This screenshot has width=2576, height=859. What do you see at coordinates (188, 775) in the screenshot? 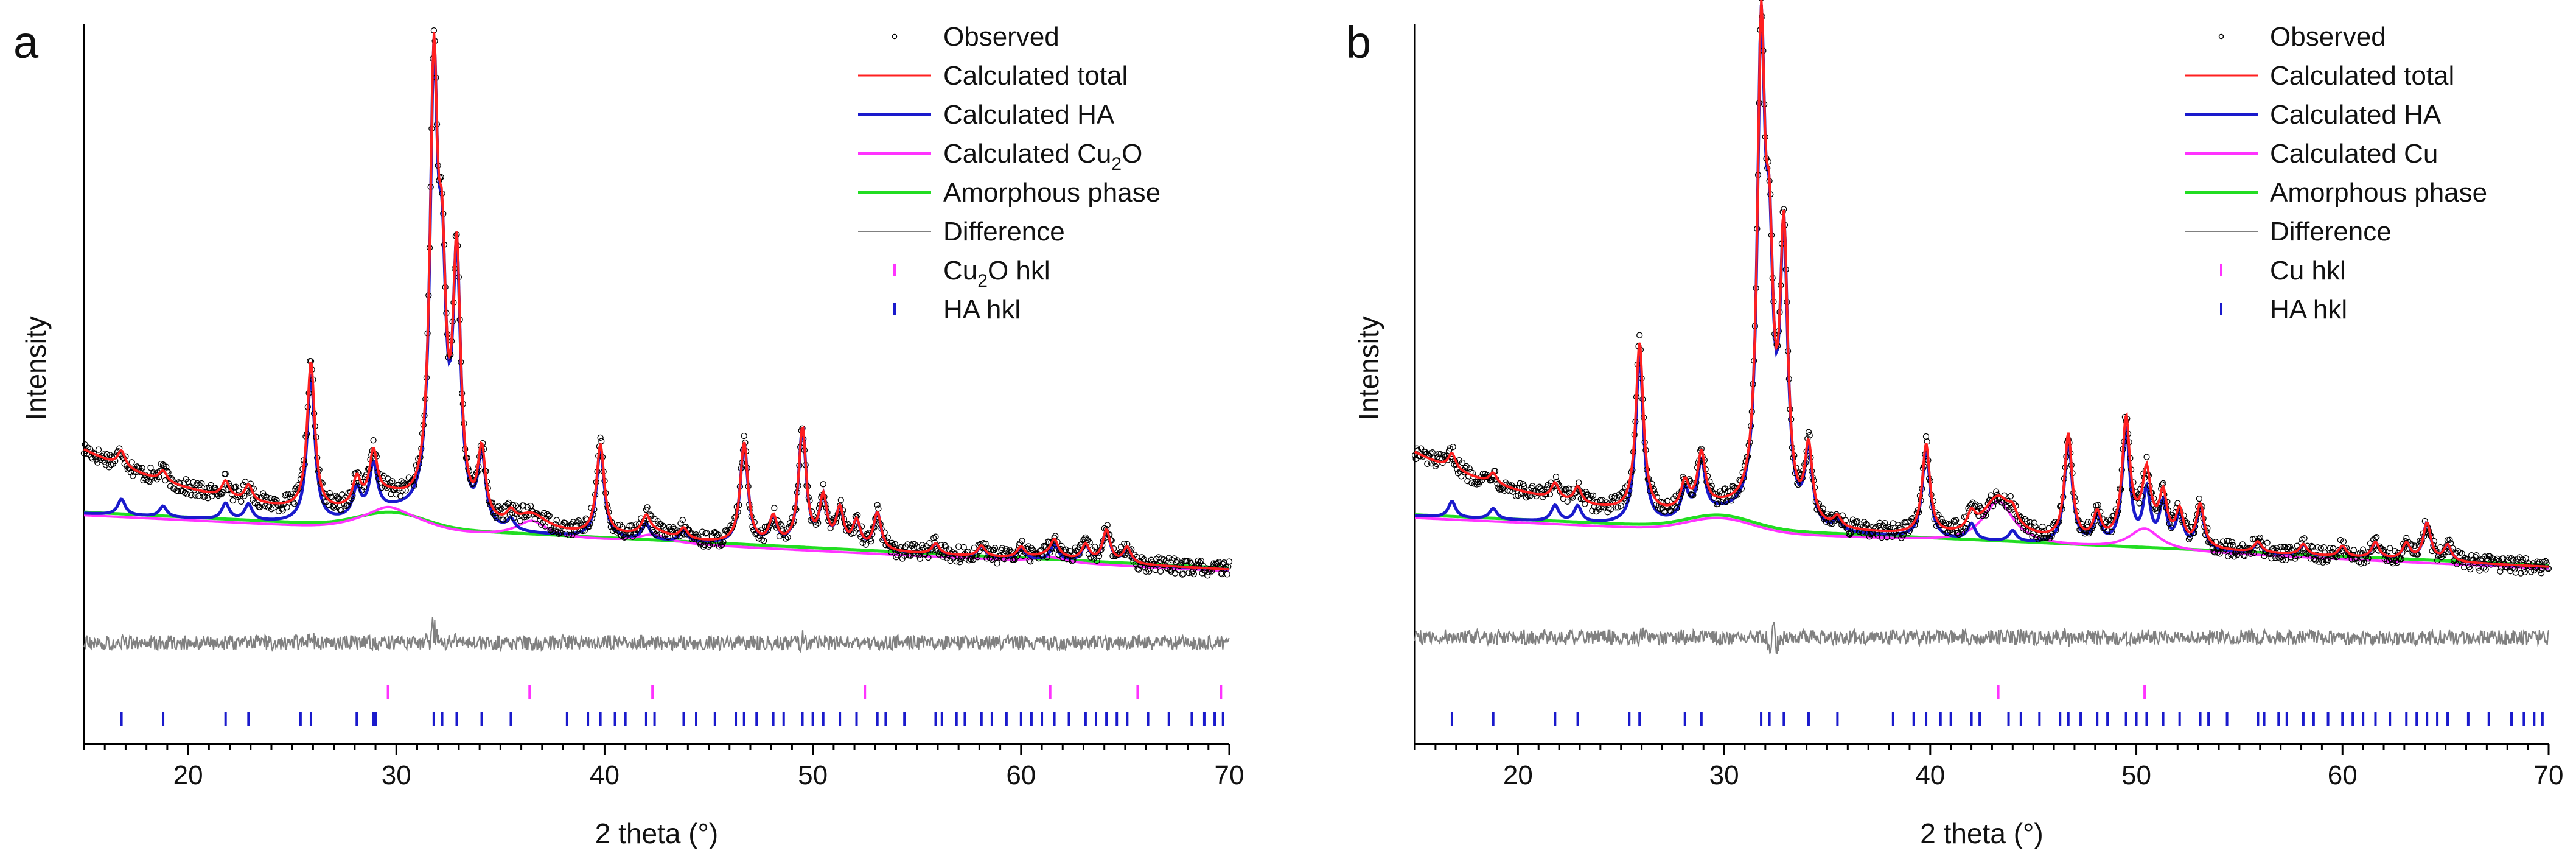
I see `x-tick-label: 20` at bounding box center [188, 775].